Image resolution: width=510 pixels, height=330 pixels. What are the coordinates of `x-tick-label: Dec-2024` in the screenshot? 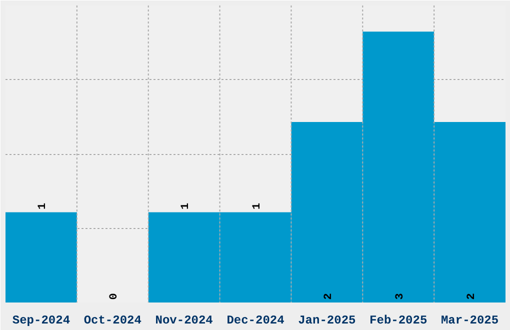 It's located at (255, 321).